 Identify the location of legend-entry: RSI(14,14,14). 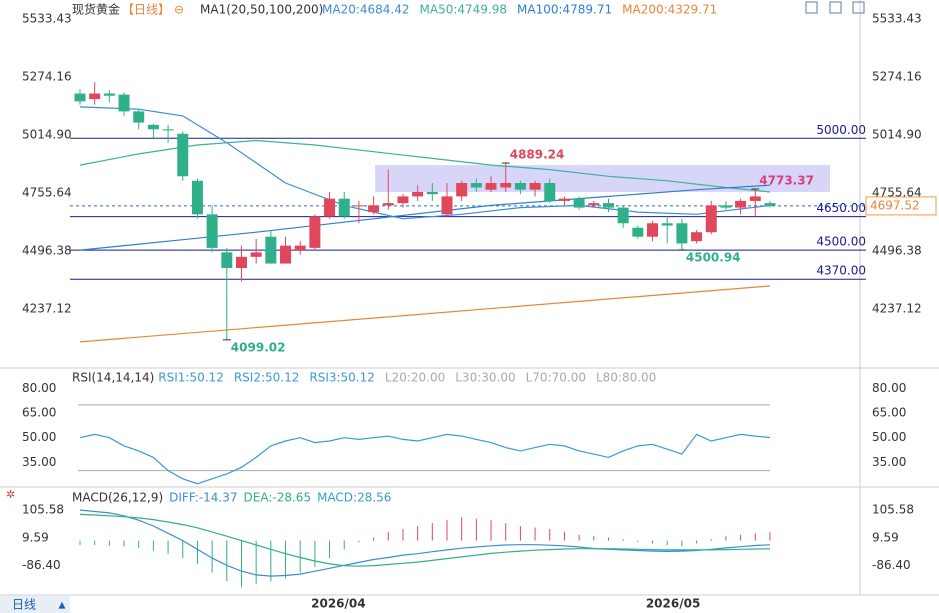
(113, 378).